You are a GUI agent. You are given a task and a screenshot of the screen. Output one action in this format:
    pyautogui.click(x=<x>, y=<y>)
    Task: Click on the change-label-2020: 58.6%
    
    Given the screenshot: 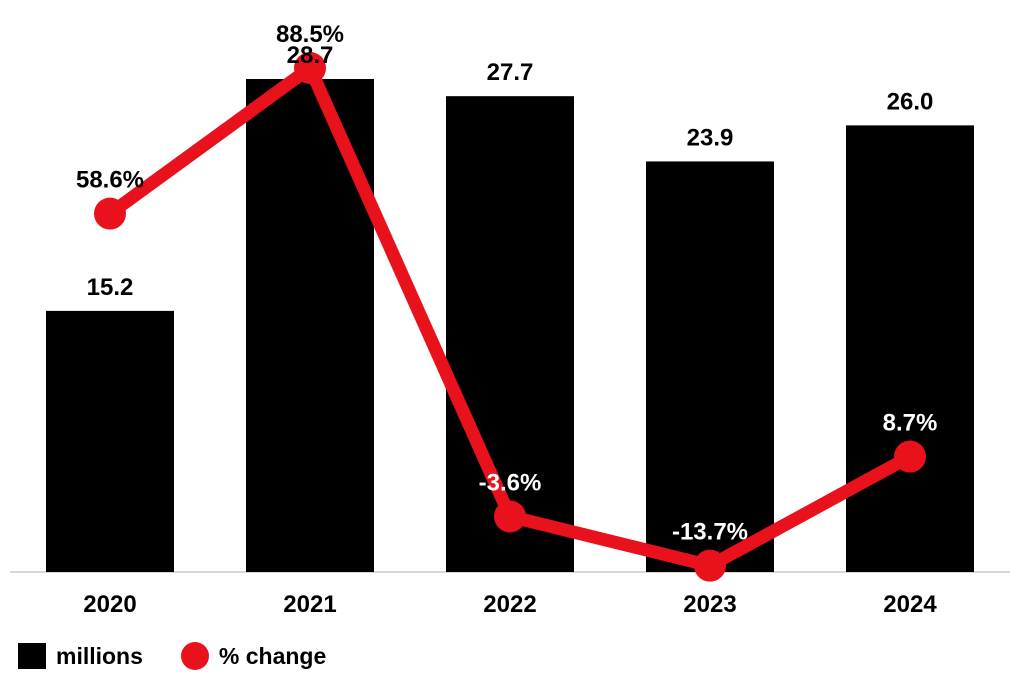 What is the action you would take?
    pyautogui.click(x=110, y=180)
    